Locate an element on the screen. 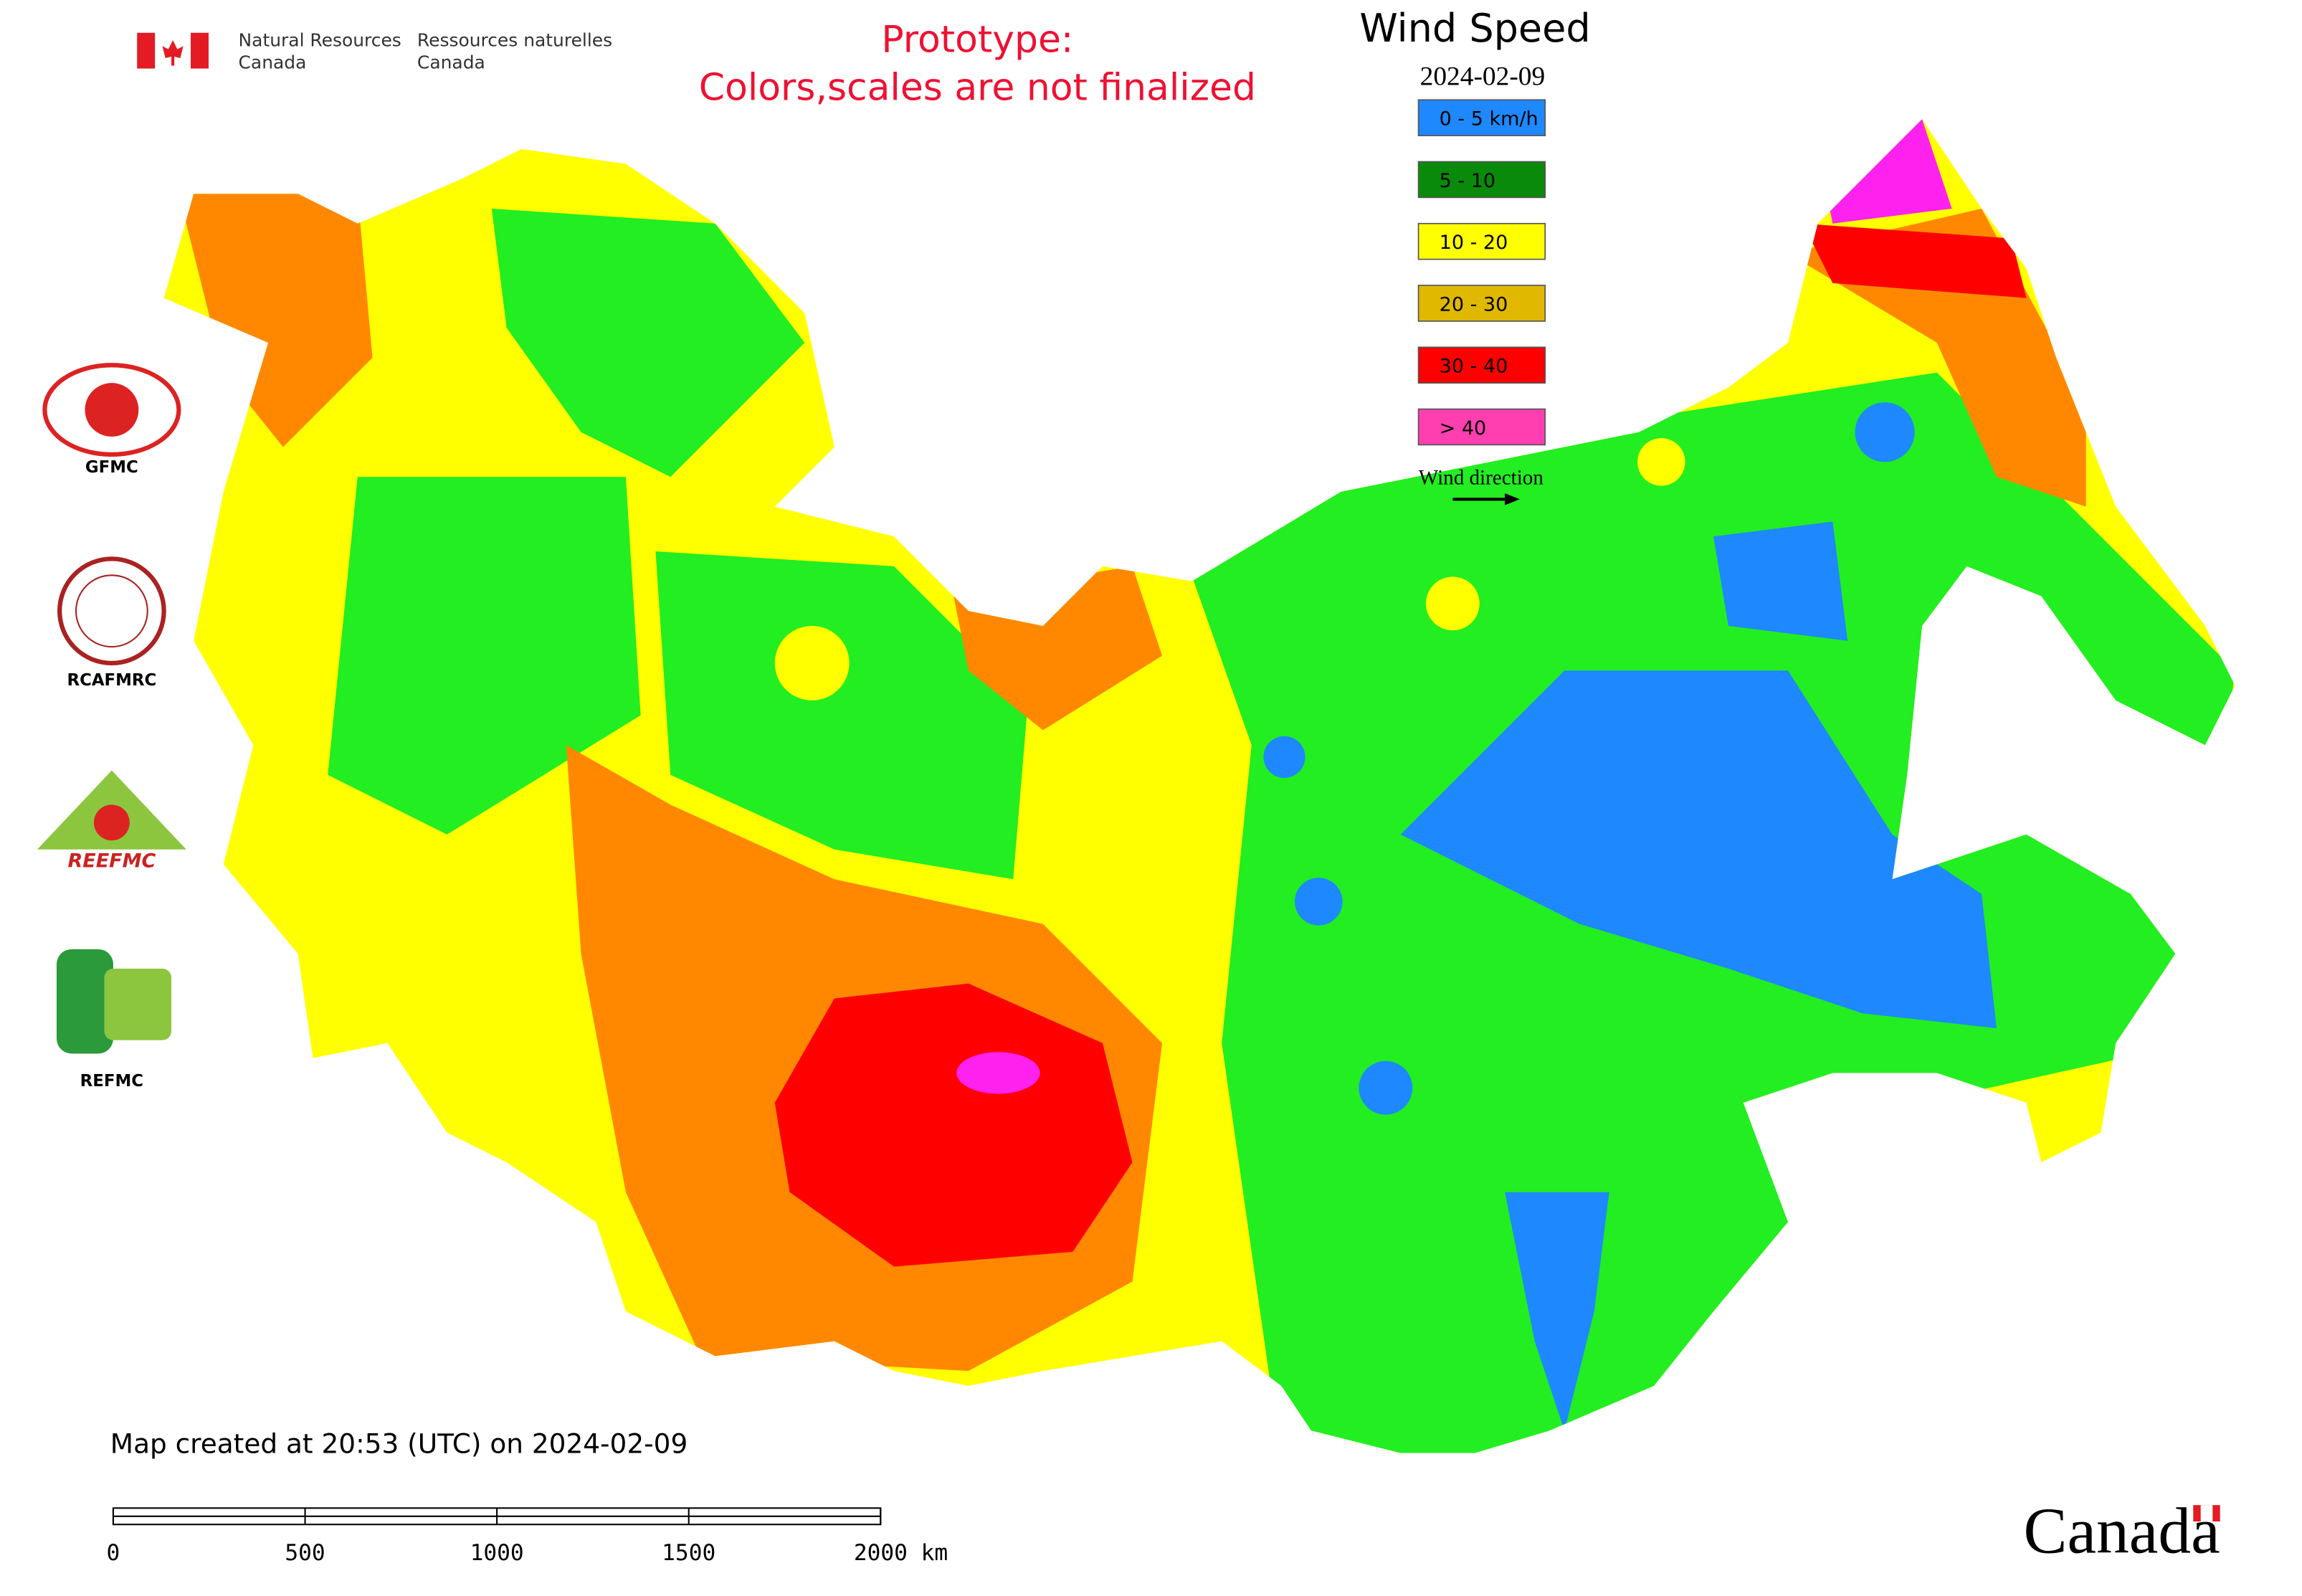 This screenshot has height=1596, width=2302. org-en-line: Natural Resources is located at coordinates (320, 39).